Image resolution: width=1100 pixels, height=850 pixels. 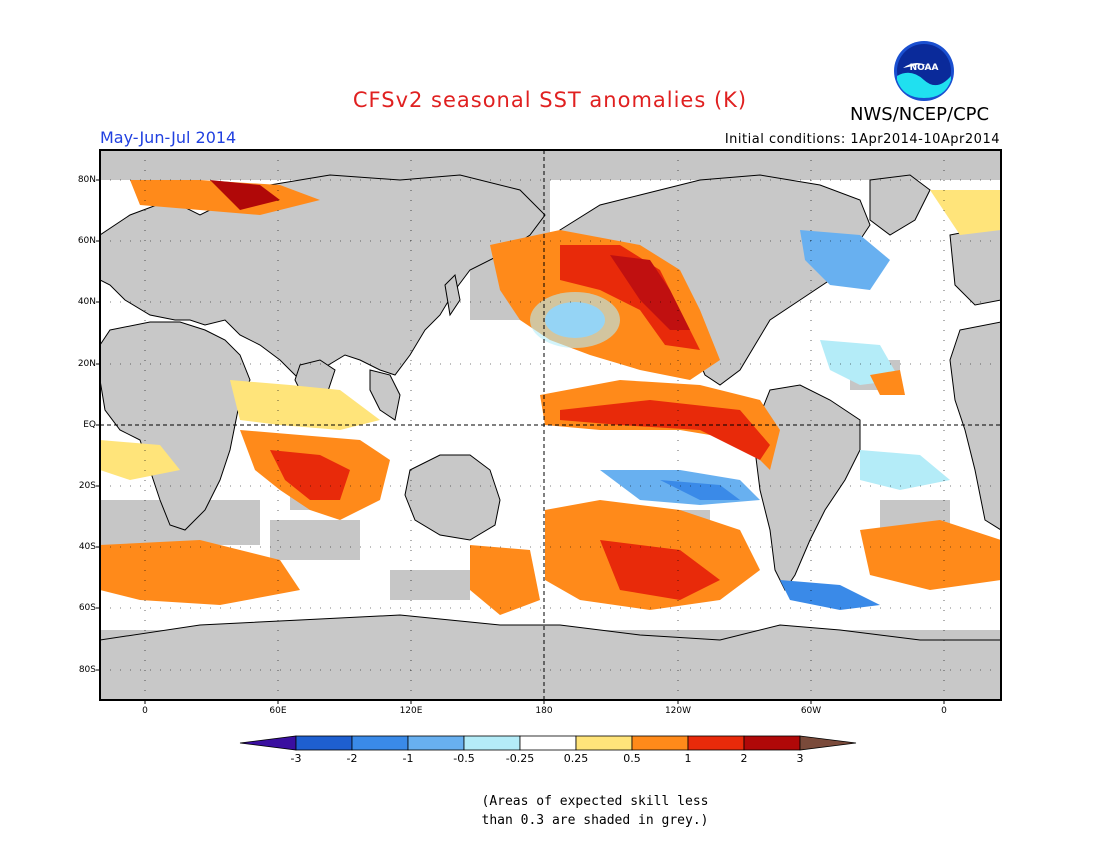 I want to click on lat-label: 40S, so click(x=87, y=547).